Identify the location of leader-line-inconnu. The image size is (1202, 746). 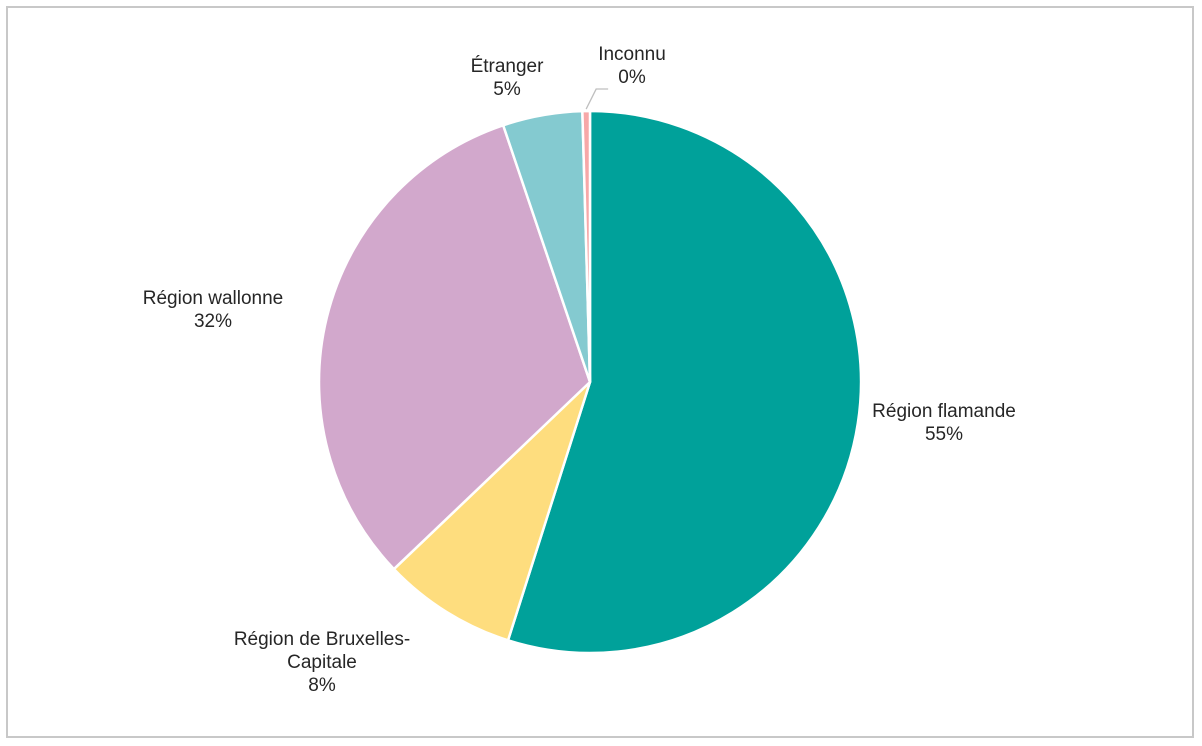
(597, 99).